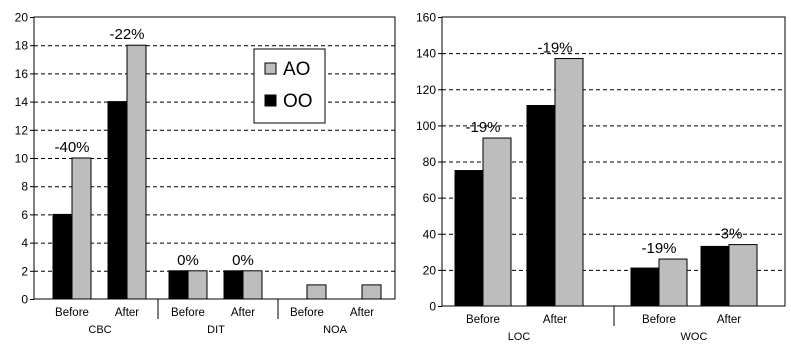 This screenshot has width=791, height=345. I want to click on y-tick-label: 100, so click(426, 126).